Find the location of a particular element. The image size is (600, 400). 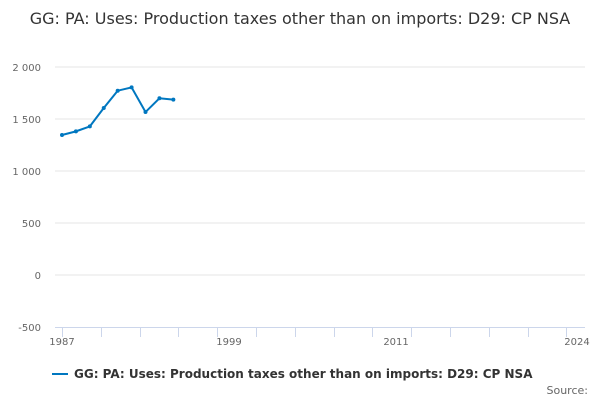

y-tick-label: 2 000 is located at coordinates (26, 68).